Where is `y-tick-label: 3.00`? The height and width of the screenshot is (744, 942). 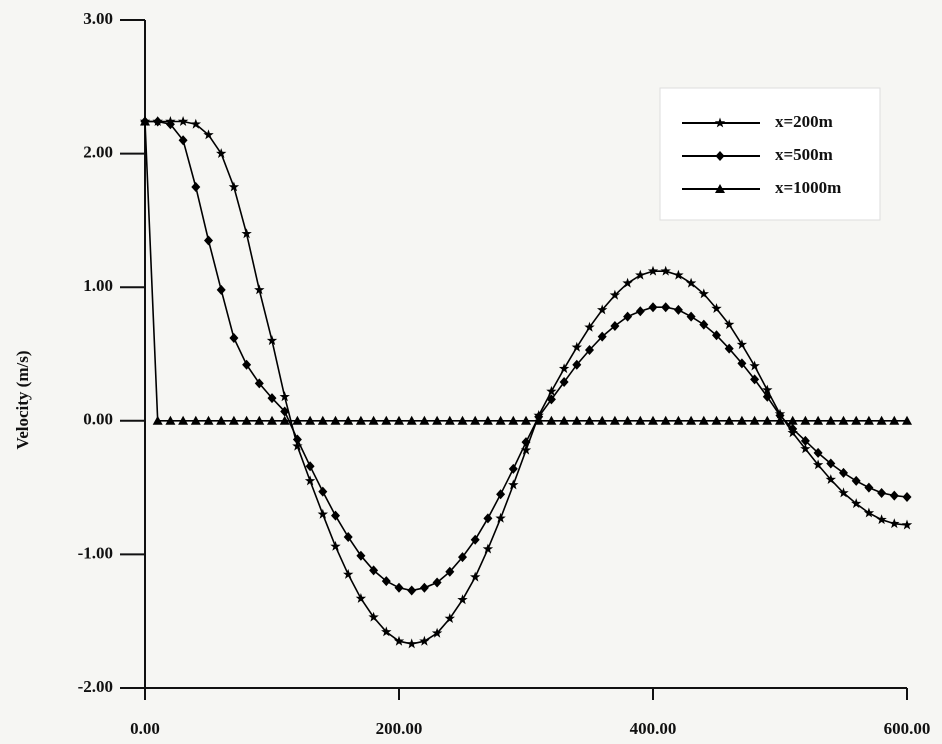
y-tick-label: 3.00 is located at coordinates (98, 18).